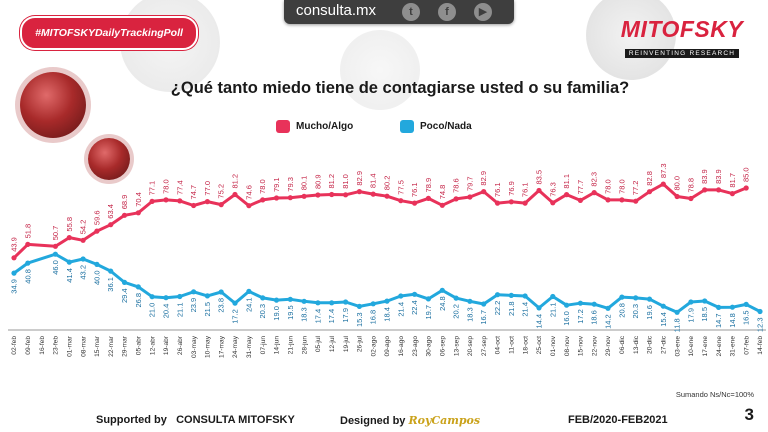 Image resolution: width=768 pixels, height=432 pixels. Describe the element at coordinates (345, 315) in the screenshot. I see `data-label: 17.9` at that location.